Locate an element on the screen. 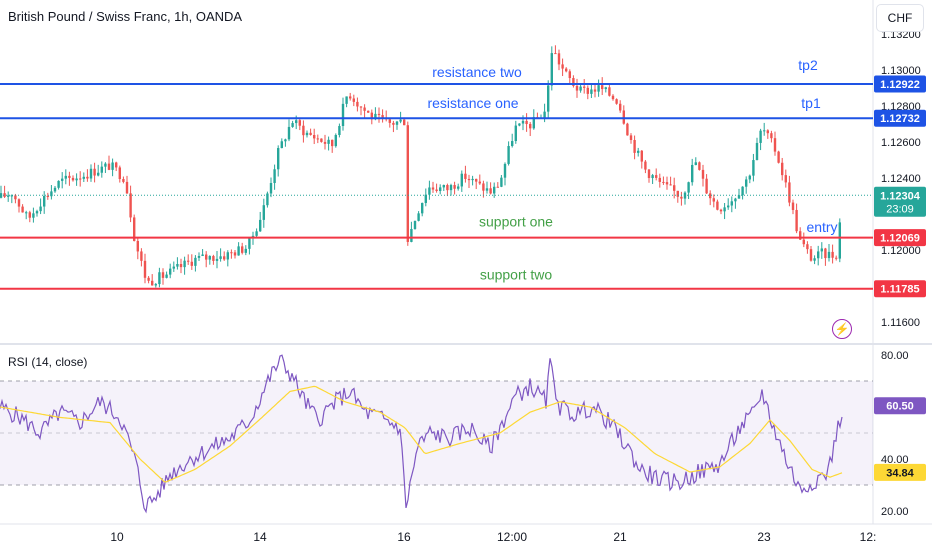 The height and width of the screenshot is (550, 932). time-tick-label: 14 is located at coordinates (260, 537).